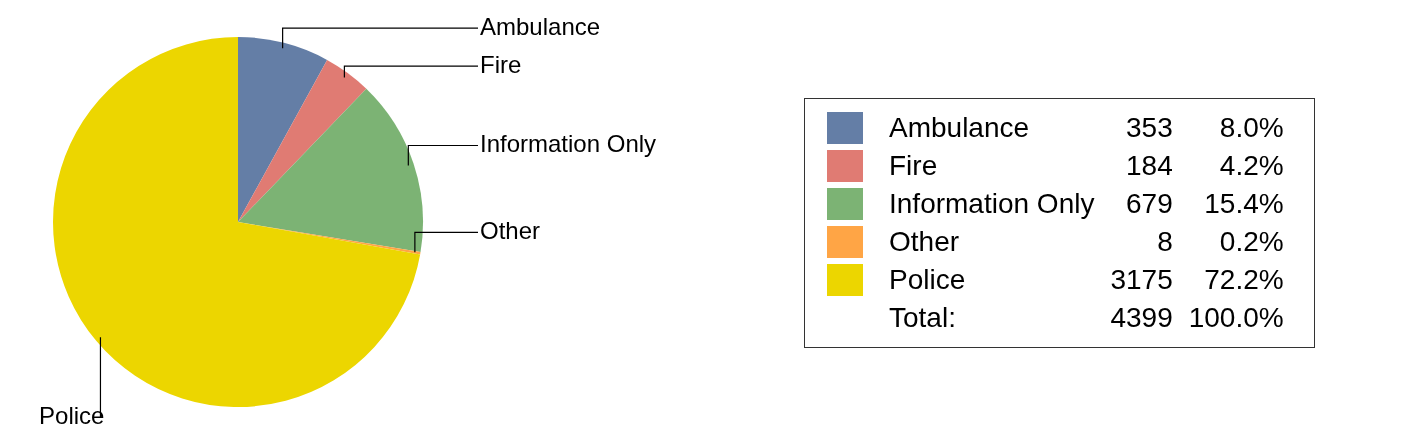  What do you see at coordinates (913, 166) in the screenshot?
I see `legend-label: Fire` at bounding box center [913, 166].